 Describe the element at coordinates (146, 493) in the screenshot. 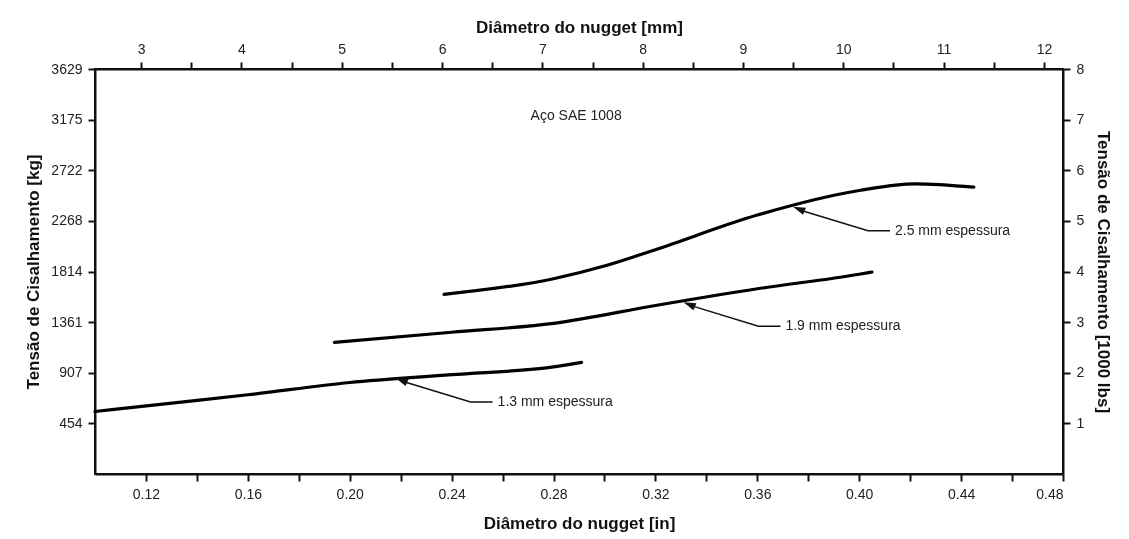

I see `x-tick-label: 0.12` at that location.